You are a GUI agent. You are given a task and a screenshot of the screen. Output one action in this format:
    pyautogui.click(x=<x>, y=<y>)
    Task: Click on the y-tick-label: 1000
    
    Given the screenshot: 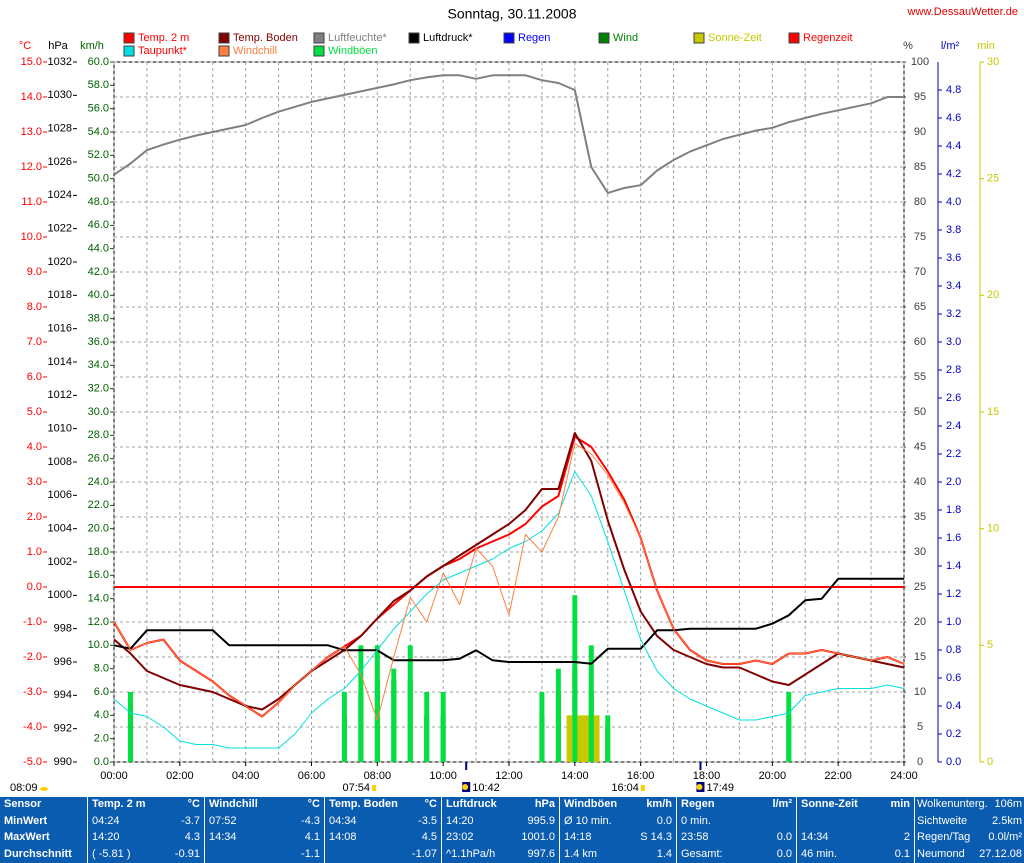 What is the action you would take?
    pyautogui.click(x=60, y=595)
    